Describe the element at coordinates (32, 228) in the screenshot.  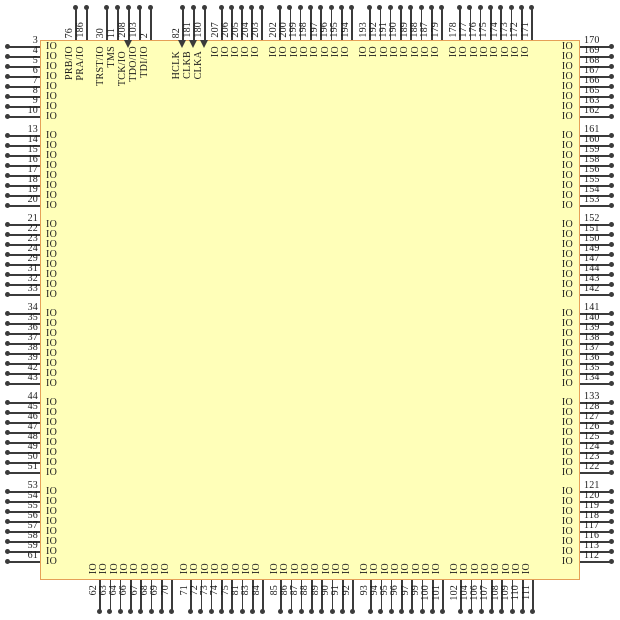
I see `pin-number: 22` at that location.